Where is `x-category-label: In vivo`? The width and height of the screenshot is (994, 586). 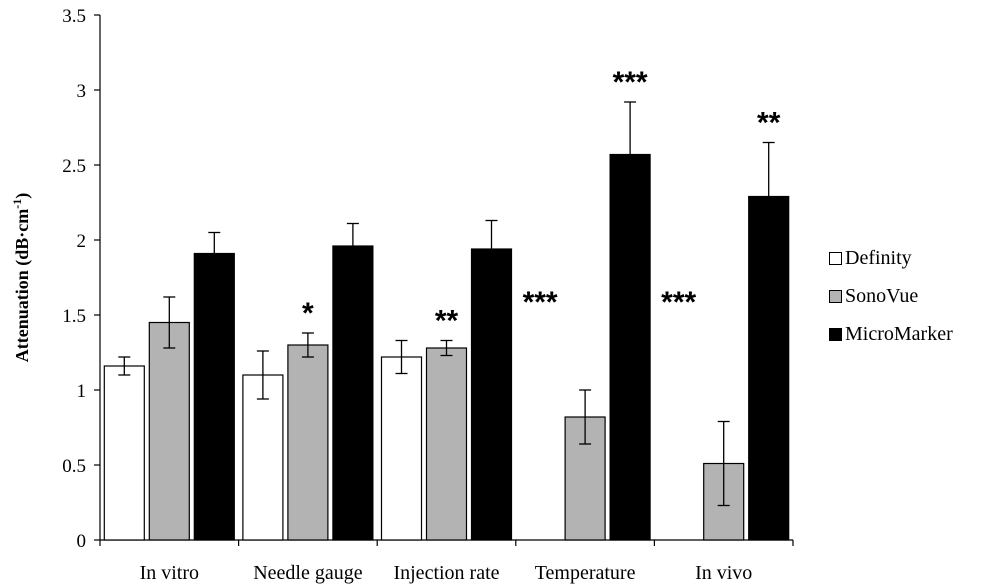
x-category-label: In vivo is located at coordinates (723, 573).